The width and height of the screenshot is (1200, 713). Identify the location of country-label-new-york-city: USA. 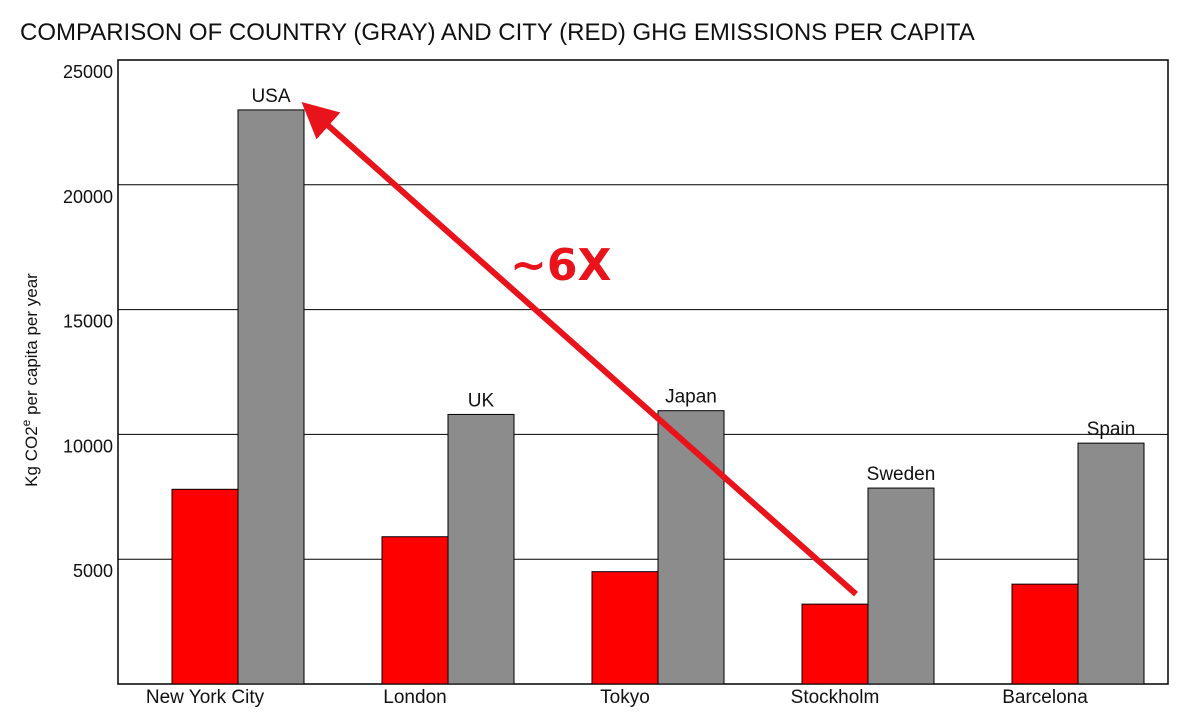
(270, 96).